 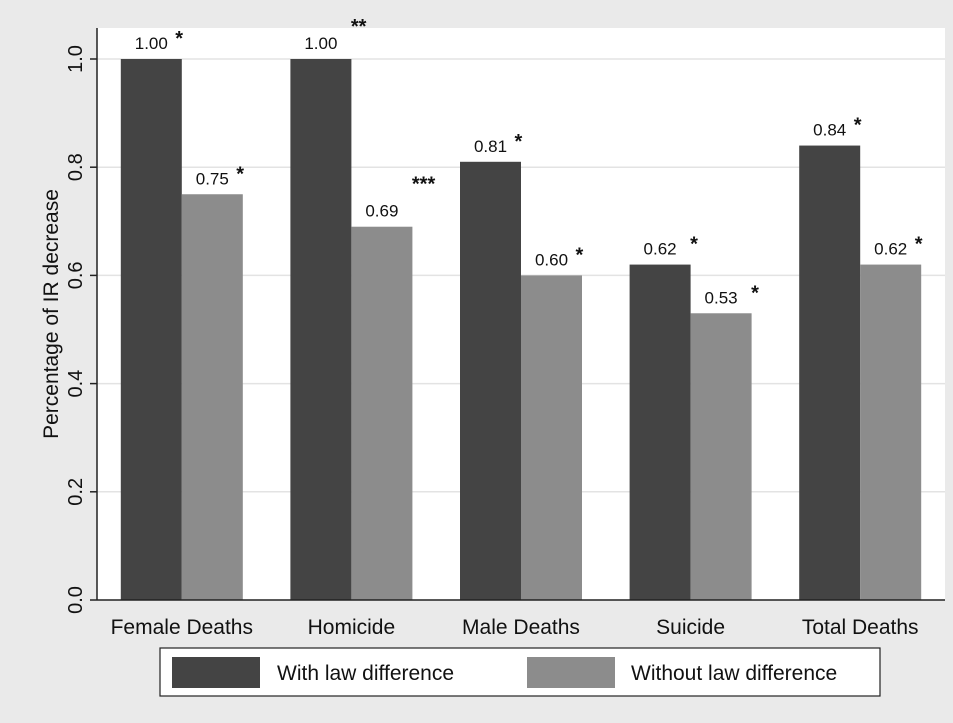 I want to click on y-tick-label: 0.2, so click(x=76, y=492).